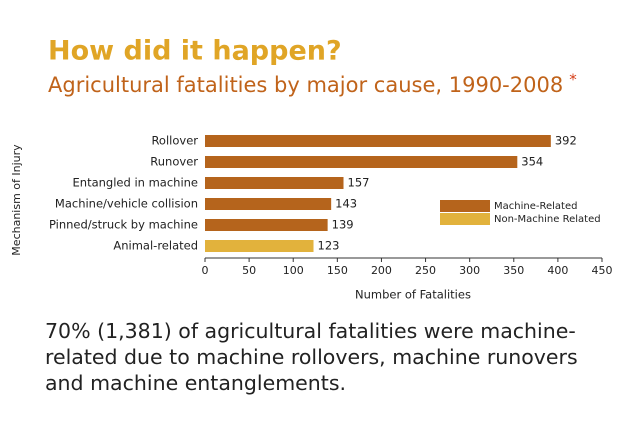 The width and height of the screenshot is (628, 431). What do you see at coordinates (337, 270) in the screenshot?
I see `x-tick-label: 150` at bounding box center [337, 270].